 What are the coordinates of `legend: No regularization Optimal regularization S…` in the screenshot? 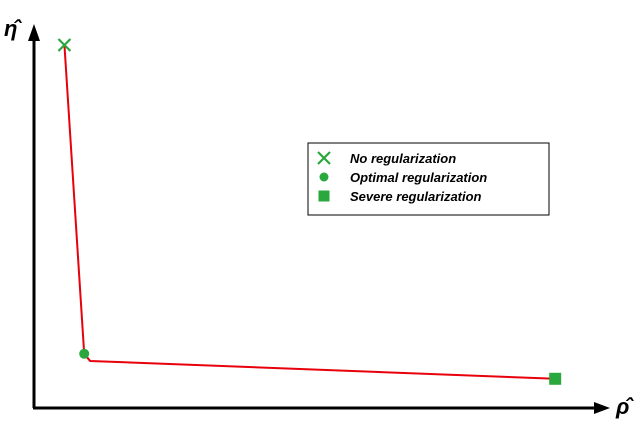 It's located at (428, 179).